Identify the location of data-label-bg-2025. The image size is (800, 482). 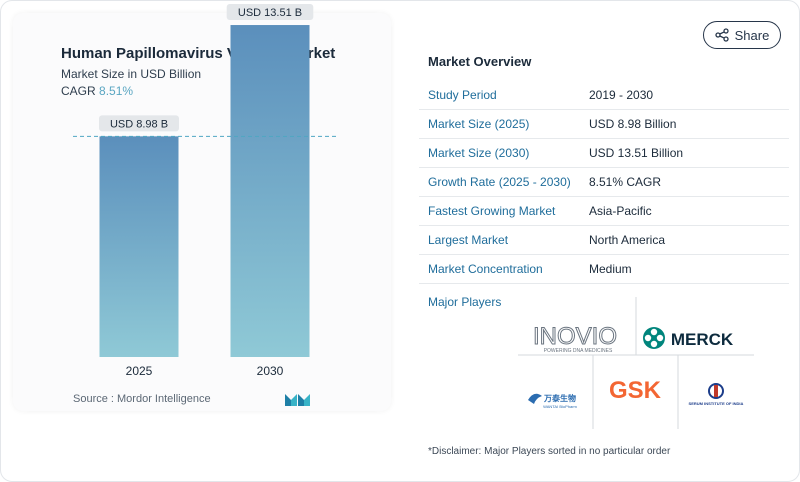
(139, 123).